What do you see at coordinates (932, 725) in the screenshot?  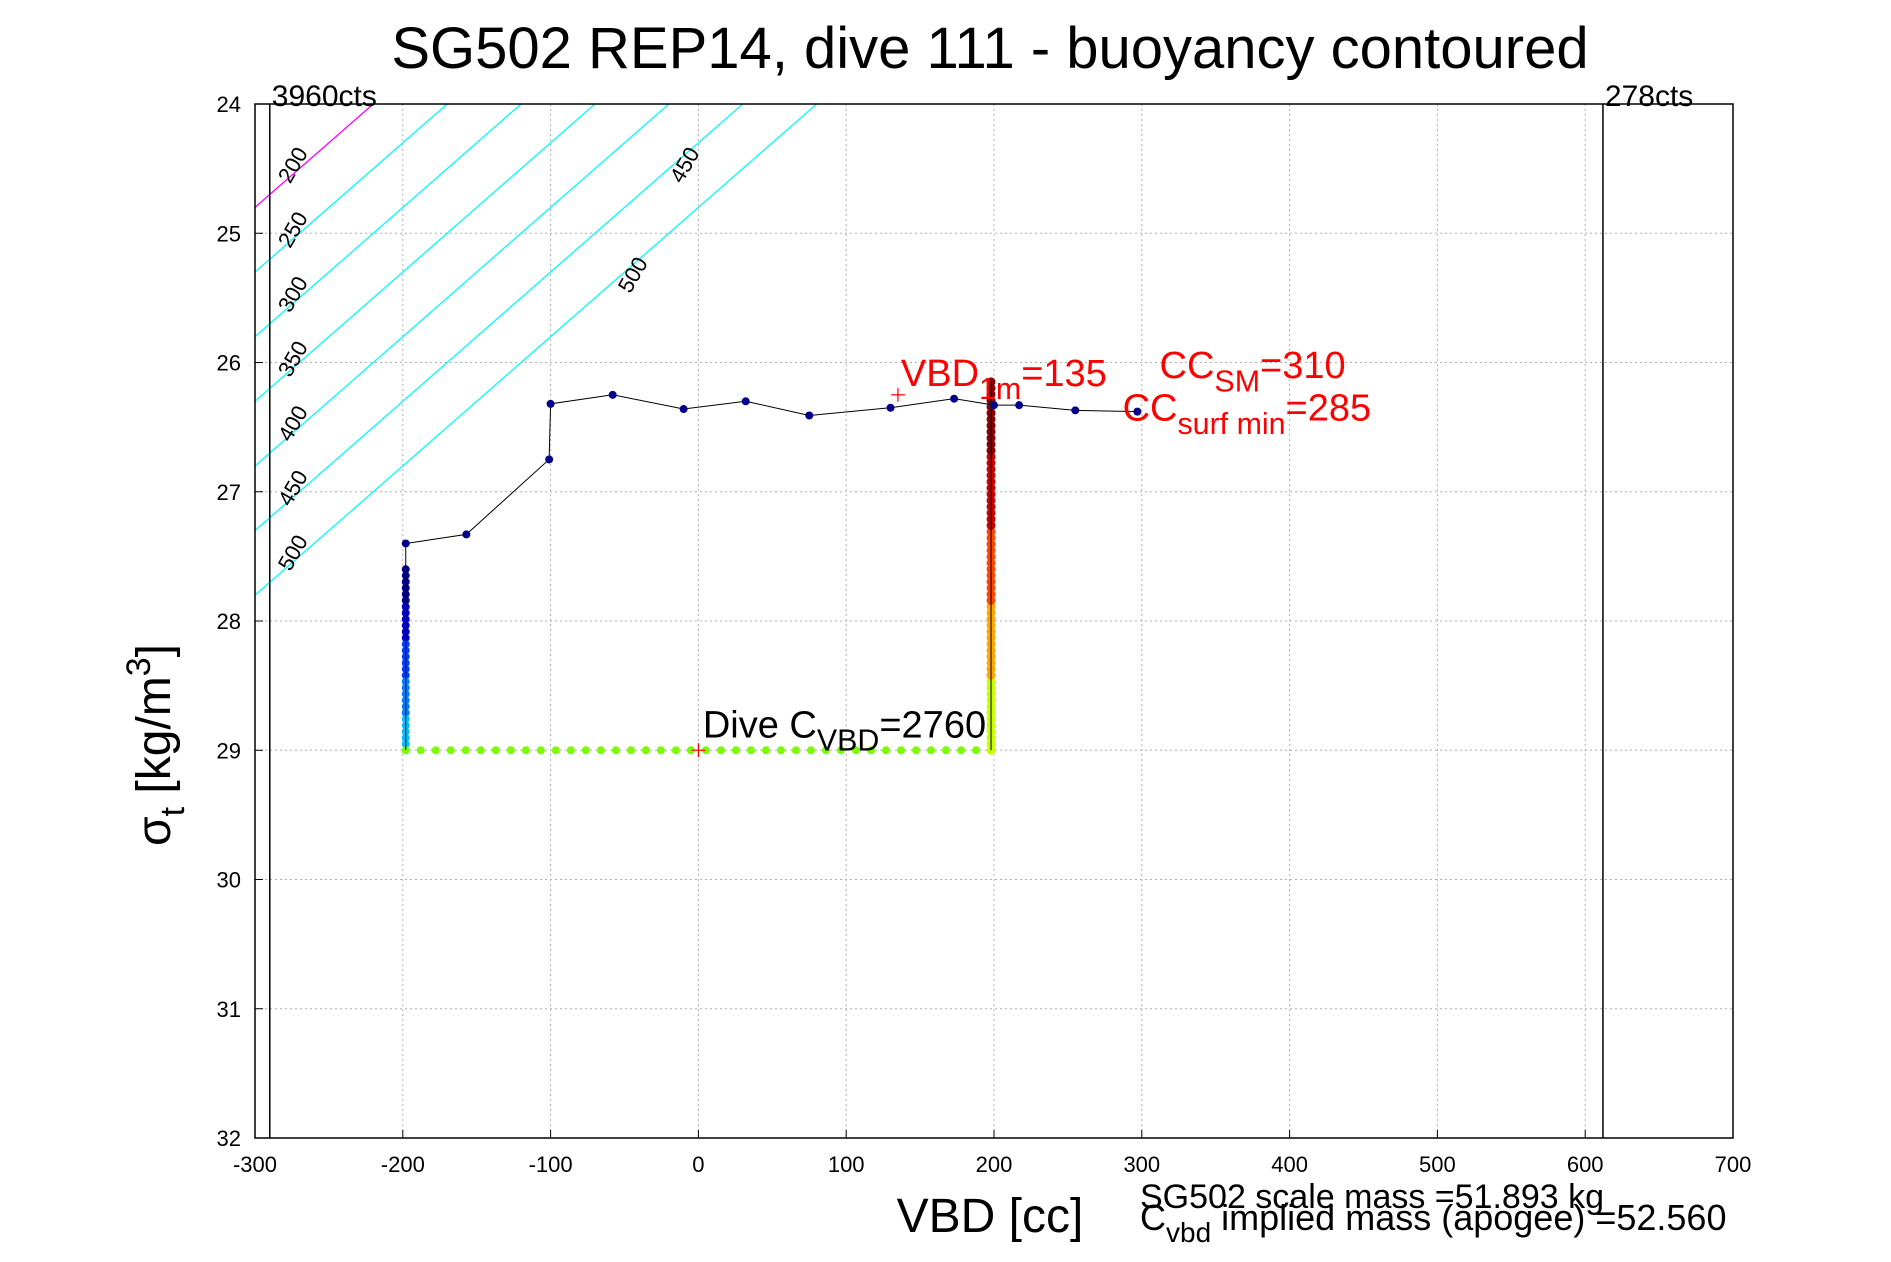 I see `dive-c-annotation-value: =2760` at bounding box center [932, 725].